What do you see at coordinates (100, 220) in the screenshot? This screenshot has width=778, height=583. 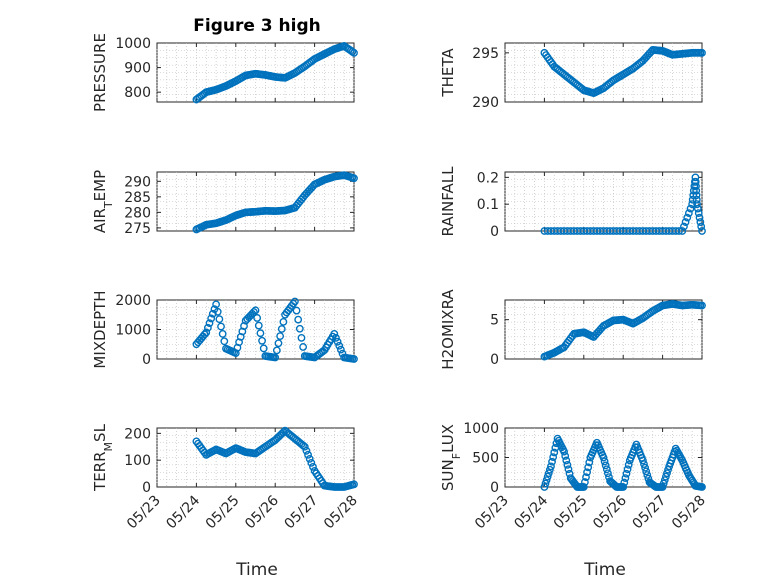 I see `y-axis-label-main: AIR` at bounding box center [100, 220].